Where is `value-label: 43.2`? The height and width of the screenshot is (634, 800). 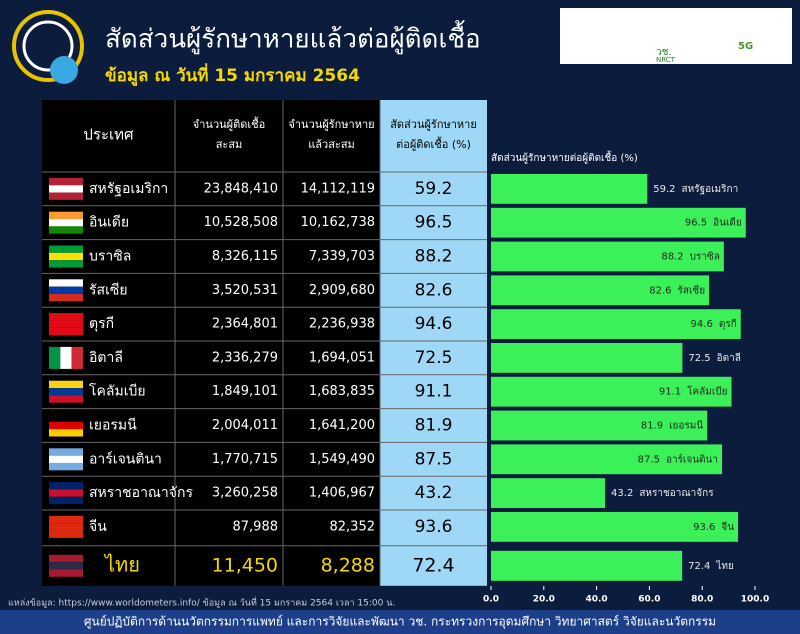 value-label: 43.2 is located at coordinates (622, 493).